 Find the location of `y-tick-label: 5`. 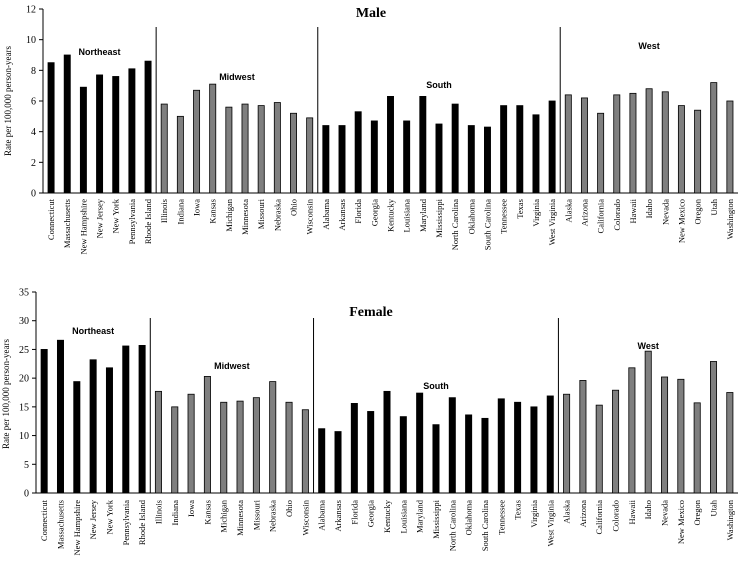

y-tick-label: 5 is located at coordinates (26, 465).